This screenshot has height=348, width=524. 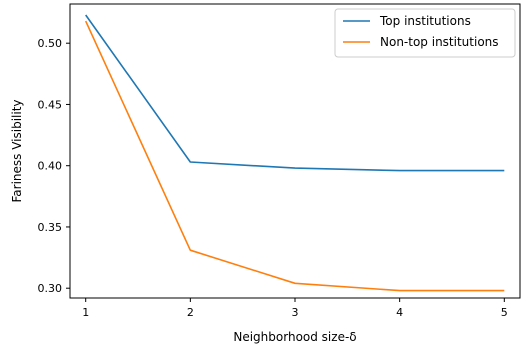 What do you see at coordinates (295, 312) in the screenshot?
I see `x-tick-label: 3` at bounding box center [295, 312].